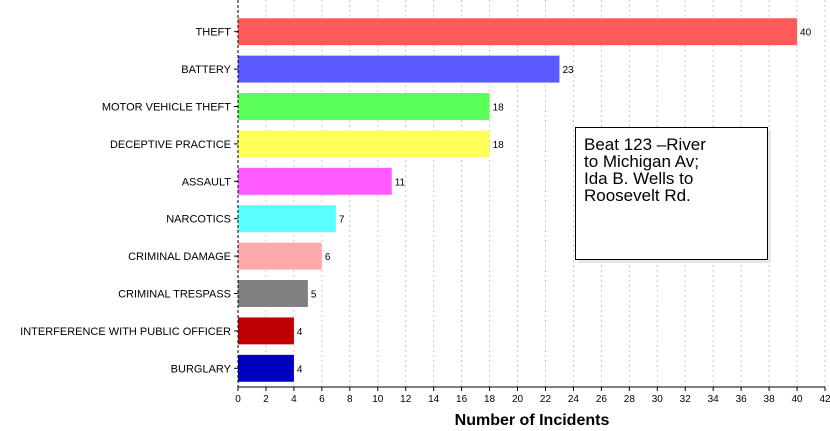 The height and width of the screenshot is (431, 830). Describe the element at coordinates (806, 33) in the screenshot. I see `value-label: 40` at that location.